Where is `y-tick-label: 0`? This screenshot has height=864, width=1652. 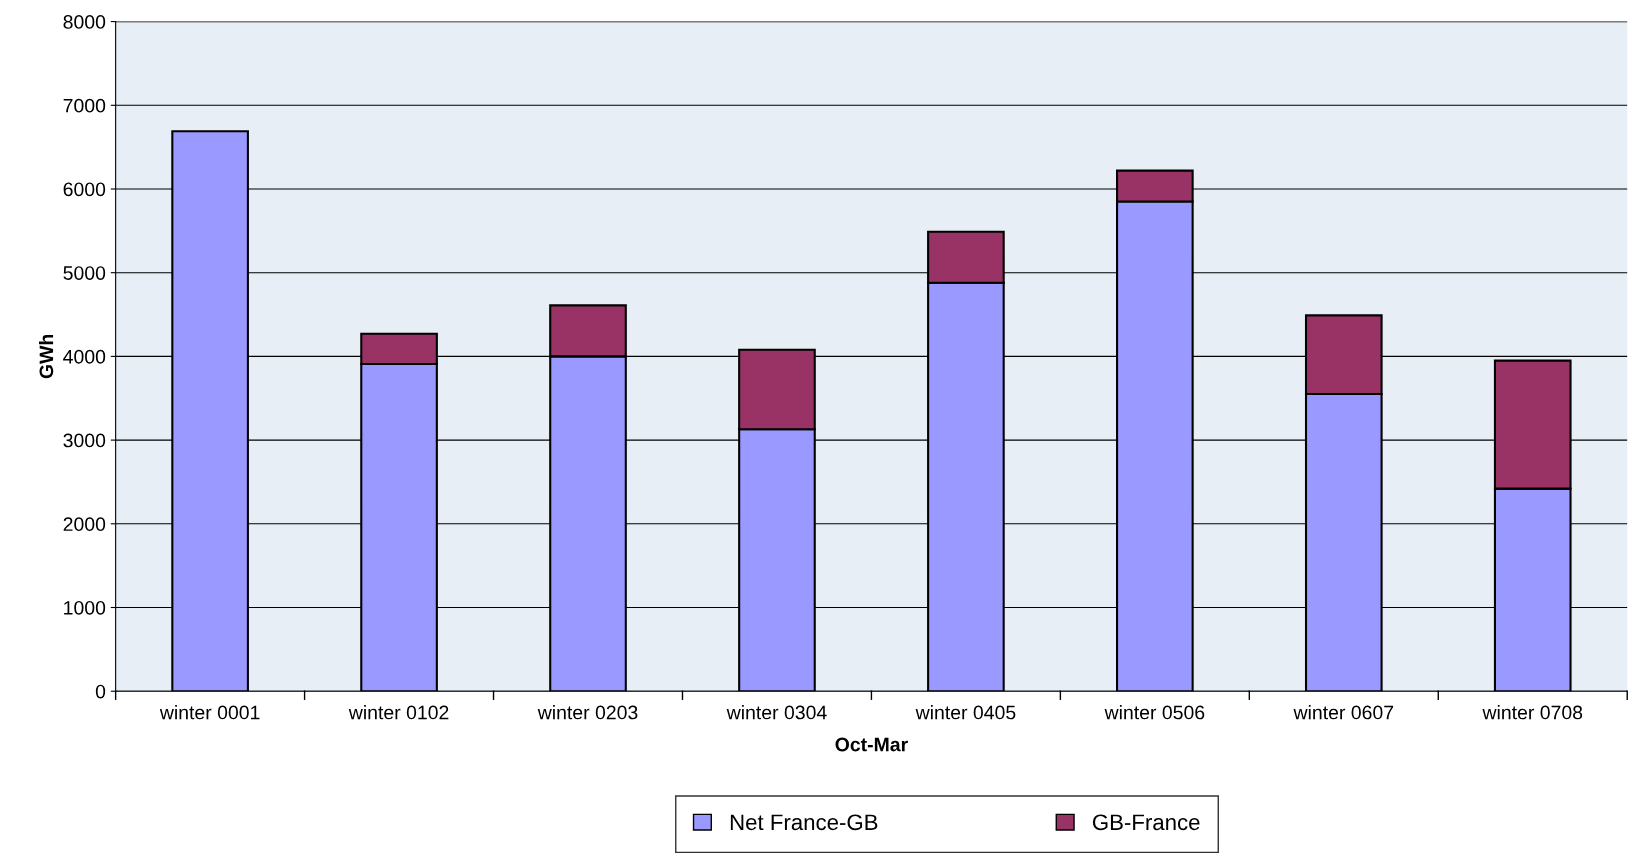 y-tick-label: 0 is located at coordinates (100, 691).